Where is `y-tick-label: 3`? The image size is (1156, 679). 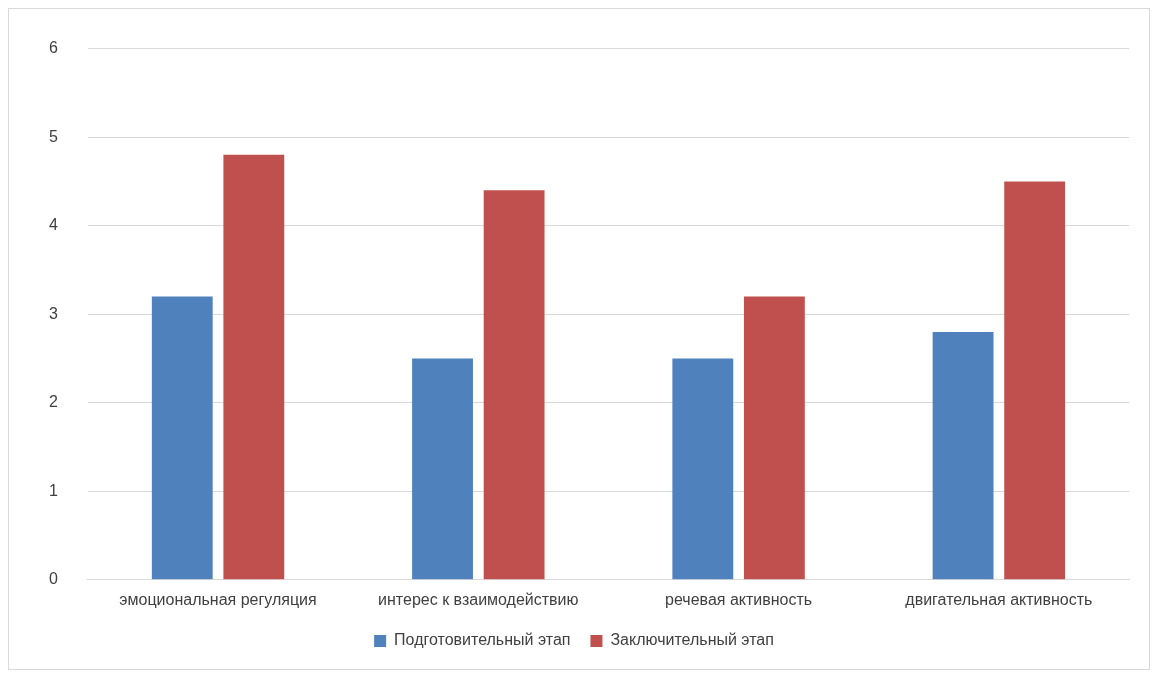 y-tick-label: 3 is located at coordinates (53, 313).